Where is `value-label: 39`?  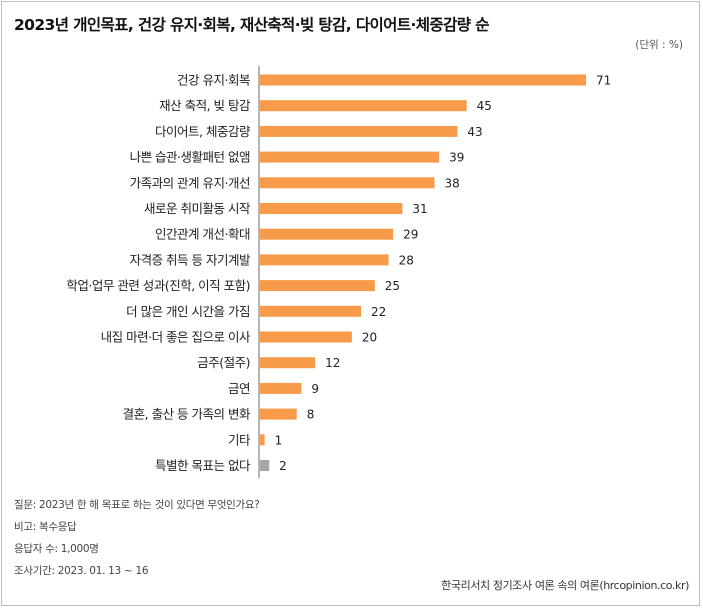 value-label: 39 is located at coordinates (456, 158).